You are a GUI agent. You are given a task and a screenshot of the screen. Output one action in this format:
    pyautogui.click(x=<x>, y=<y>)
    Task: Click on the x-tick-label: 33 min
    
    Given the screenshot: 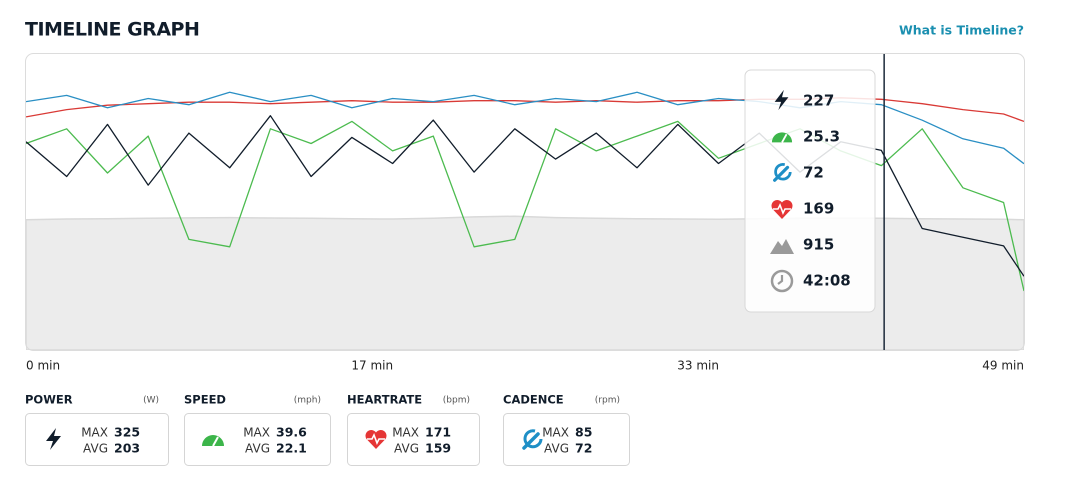 What is the action you would take?
    pyautogui.click(x=698, y=366)
    